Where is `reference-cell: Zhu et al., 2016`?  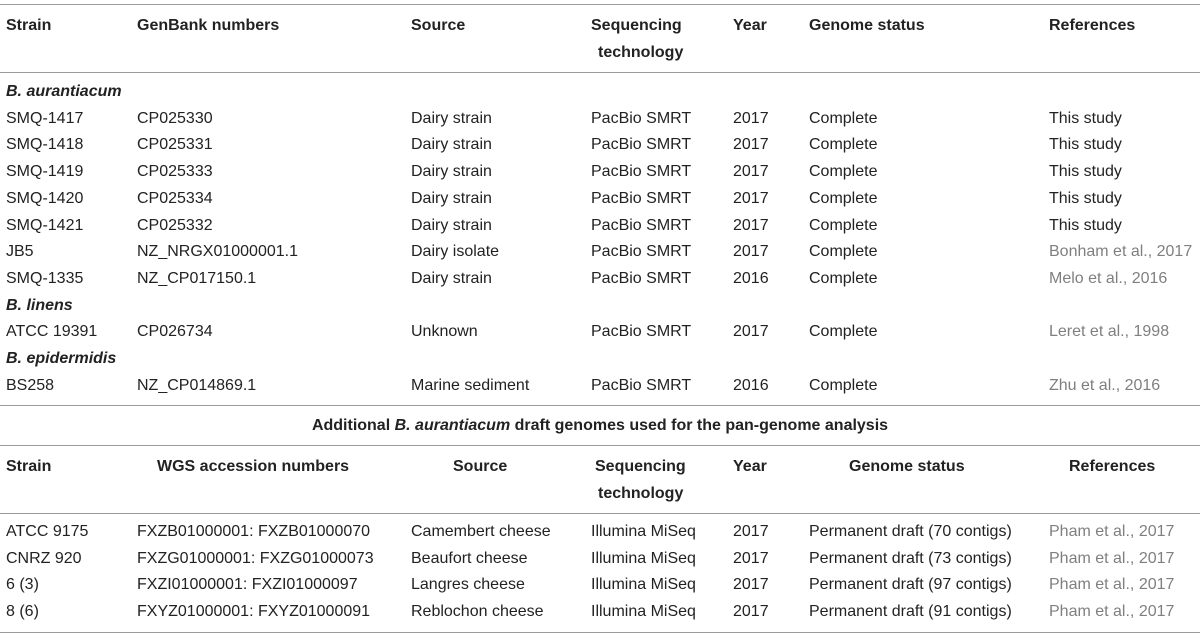 reference-cell: Zhu et al., 2016 is located at coordinates (1105, 385).